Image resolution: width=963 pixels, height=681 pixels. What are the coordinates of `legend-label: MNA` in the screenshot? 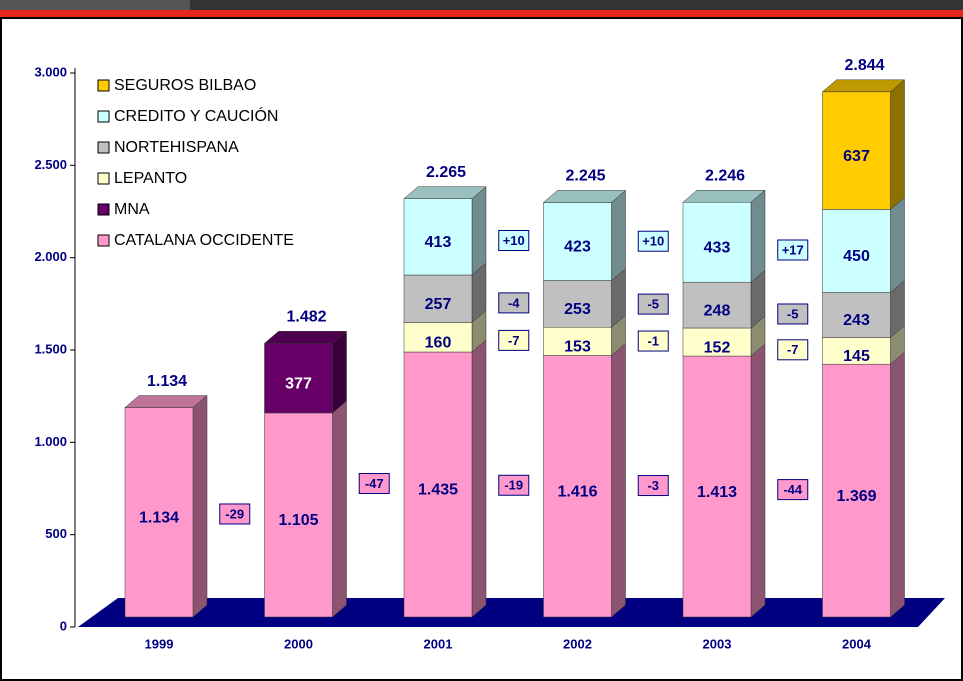 It's located at (132, 209).